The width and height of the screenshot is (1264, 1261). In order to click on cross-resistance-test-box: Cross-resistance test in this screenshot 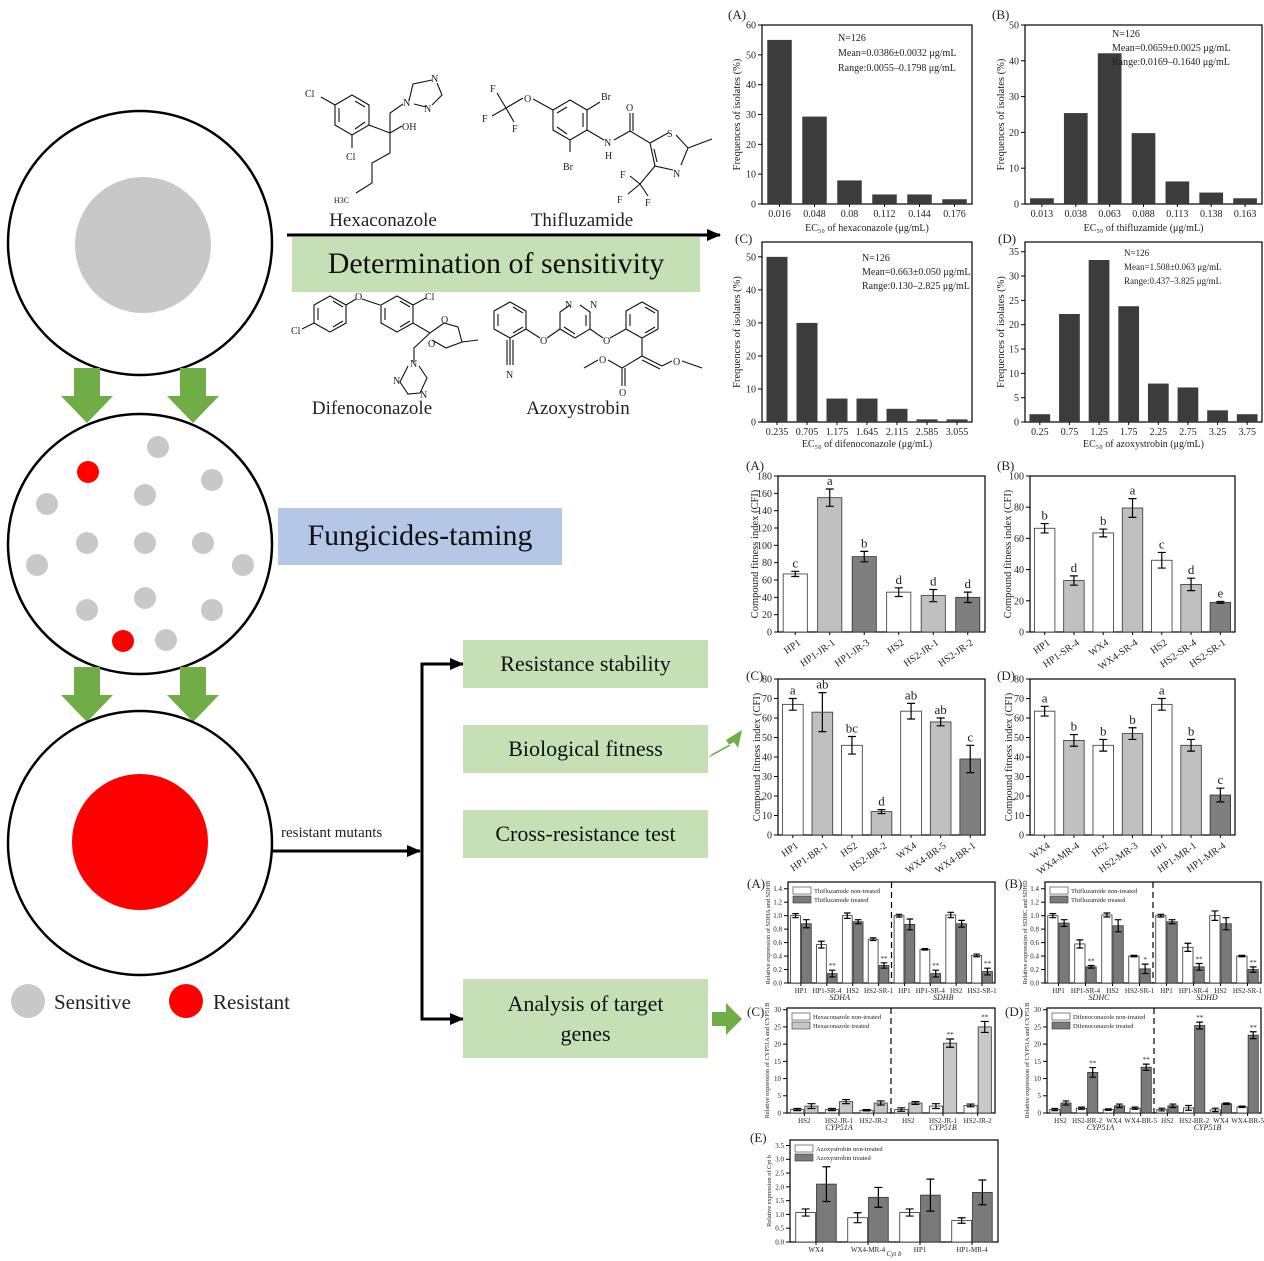, I will do `click(585, 834)`.